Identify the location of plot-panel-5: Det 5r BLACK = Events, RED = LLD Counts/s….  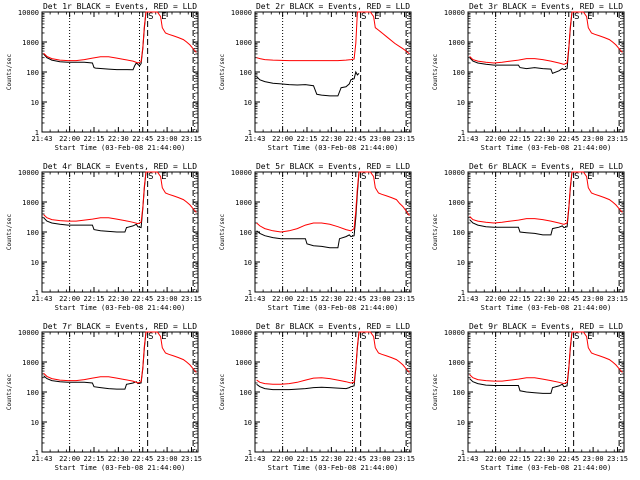
(317, 237).